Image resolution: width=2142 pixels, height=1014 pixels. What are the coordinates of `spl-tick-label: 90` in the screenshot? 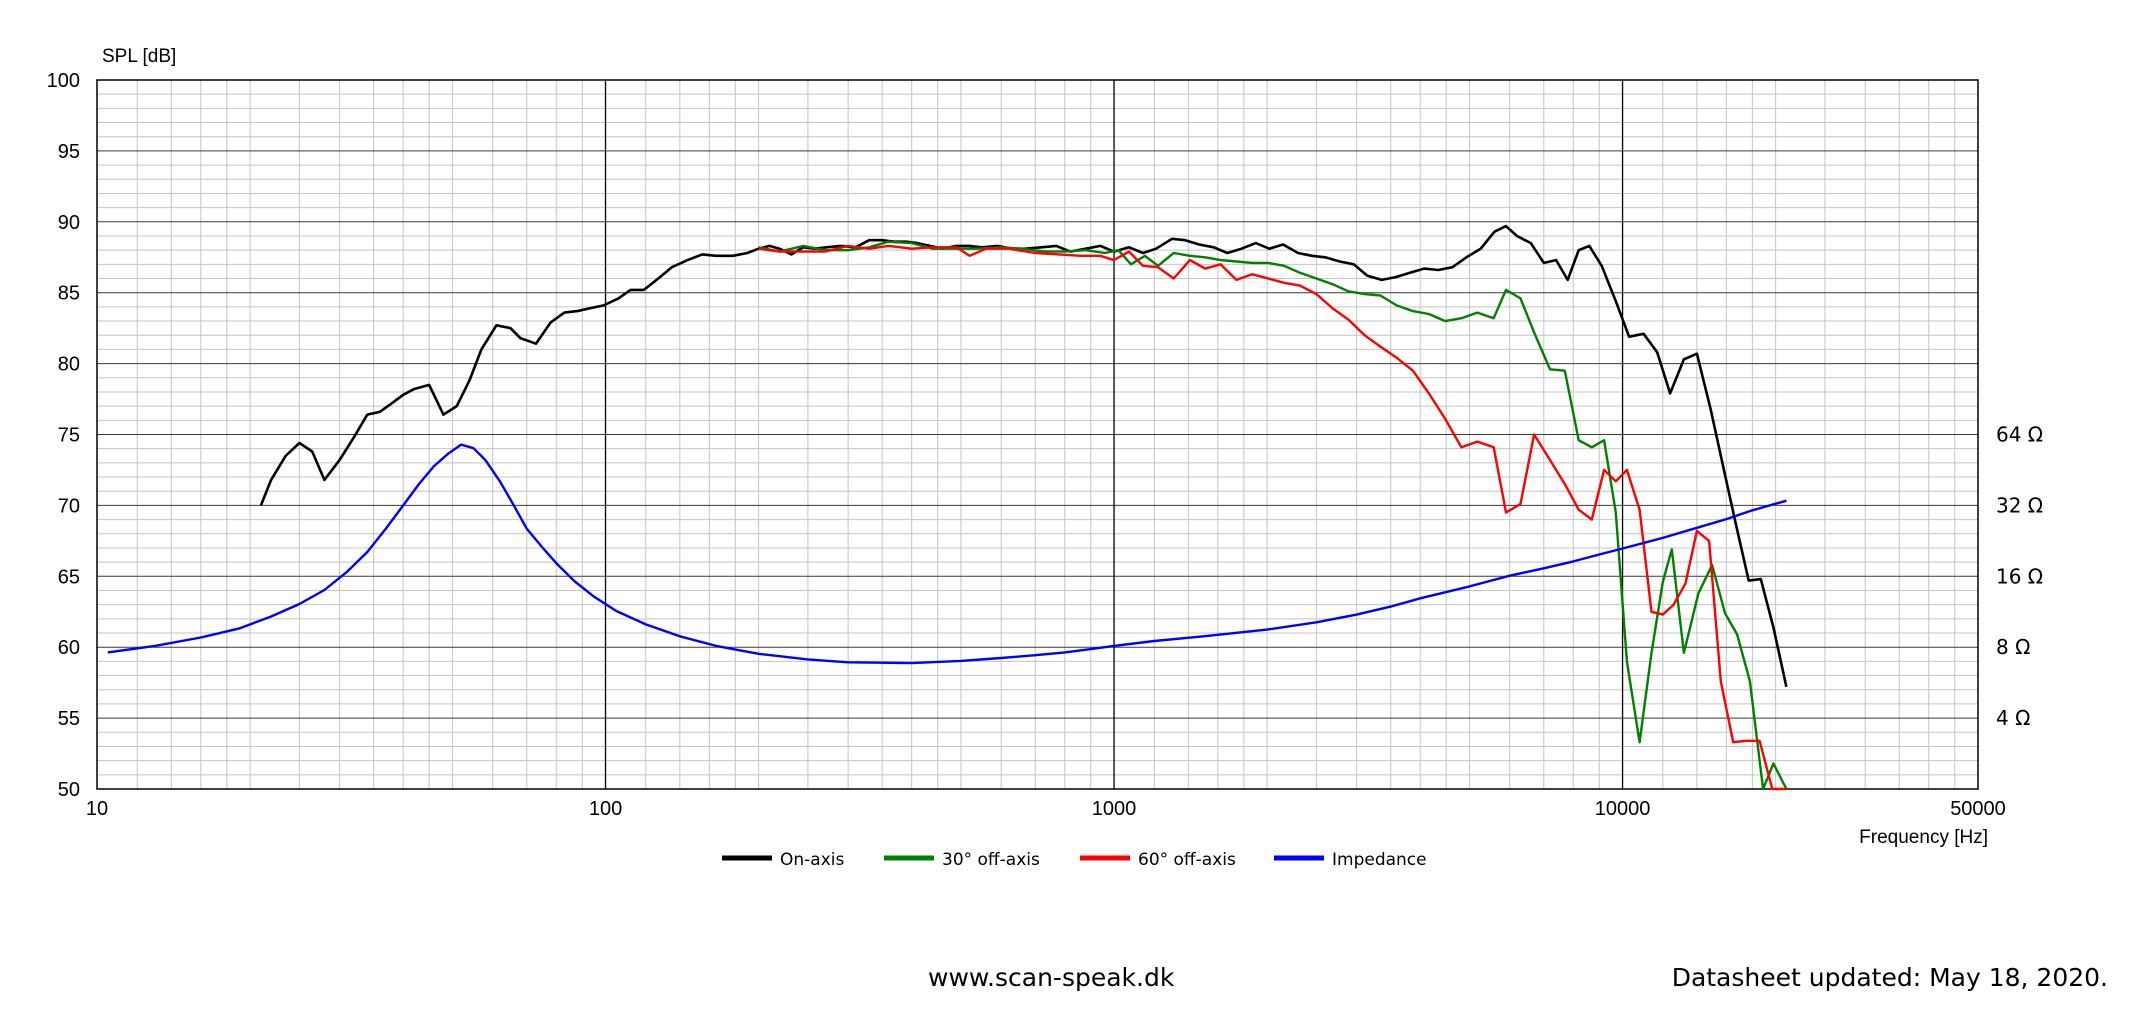 It's located at (69, 223).